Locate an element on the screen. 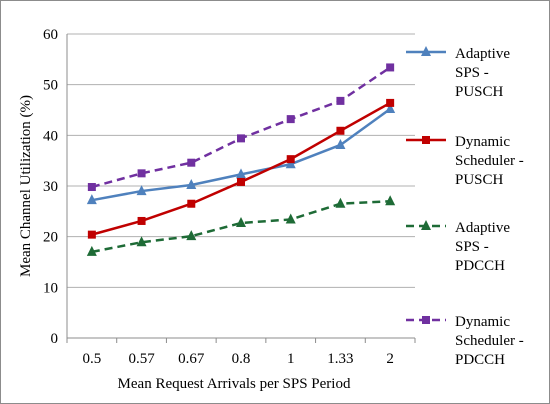 This screenshot has width=550, height=404. legend-item-dynamic-scheduler-pusch: Dynamic Scheduler - PUSCH is located at coordinates (465, 161).